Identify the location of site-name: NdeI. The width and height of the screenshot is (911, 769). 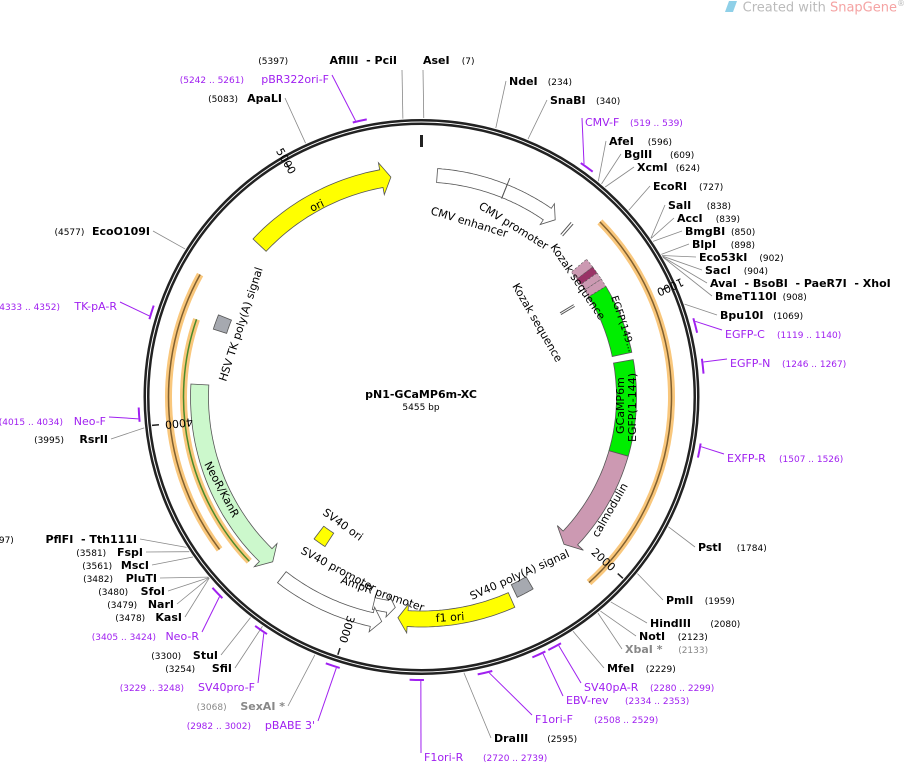
(523, 81).